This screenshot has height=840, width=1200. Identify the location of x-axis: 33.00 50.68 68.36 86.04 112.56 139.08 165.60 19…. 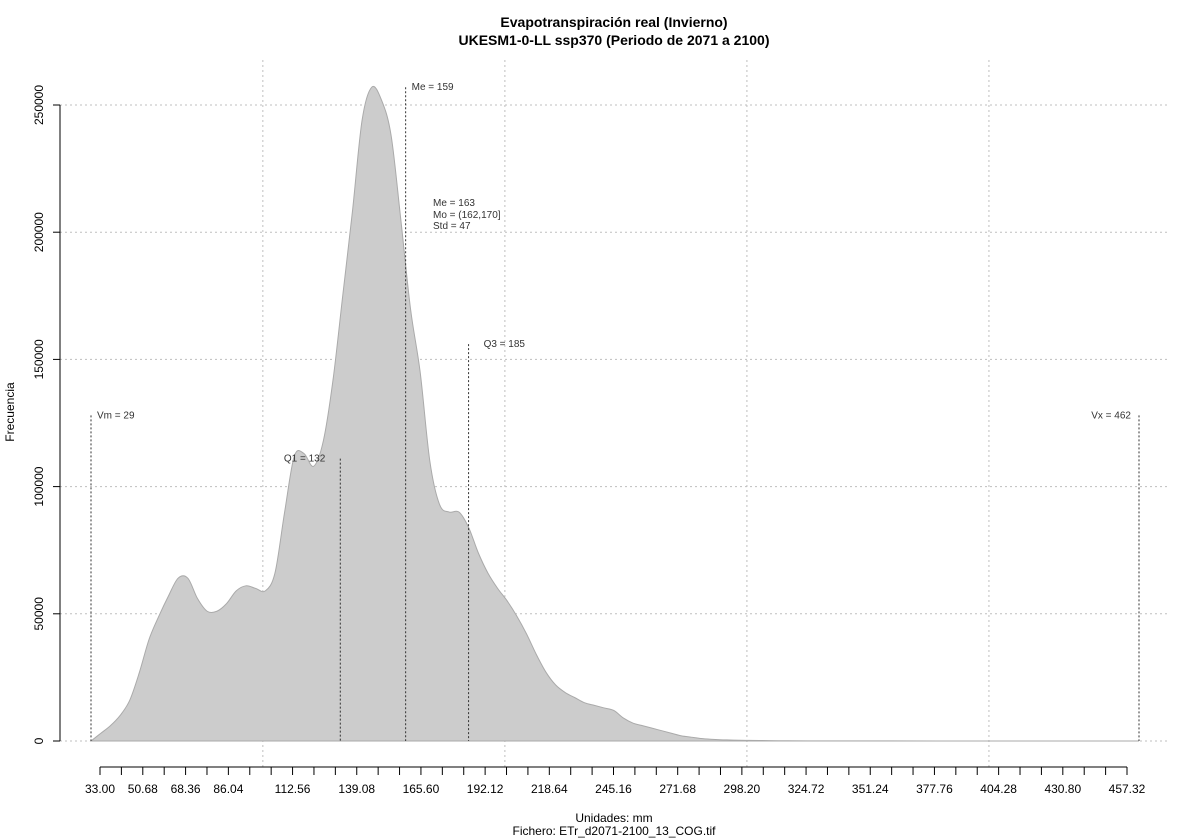
(615, 781).